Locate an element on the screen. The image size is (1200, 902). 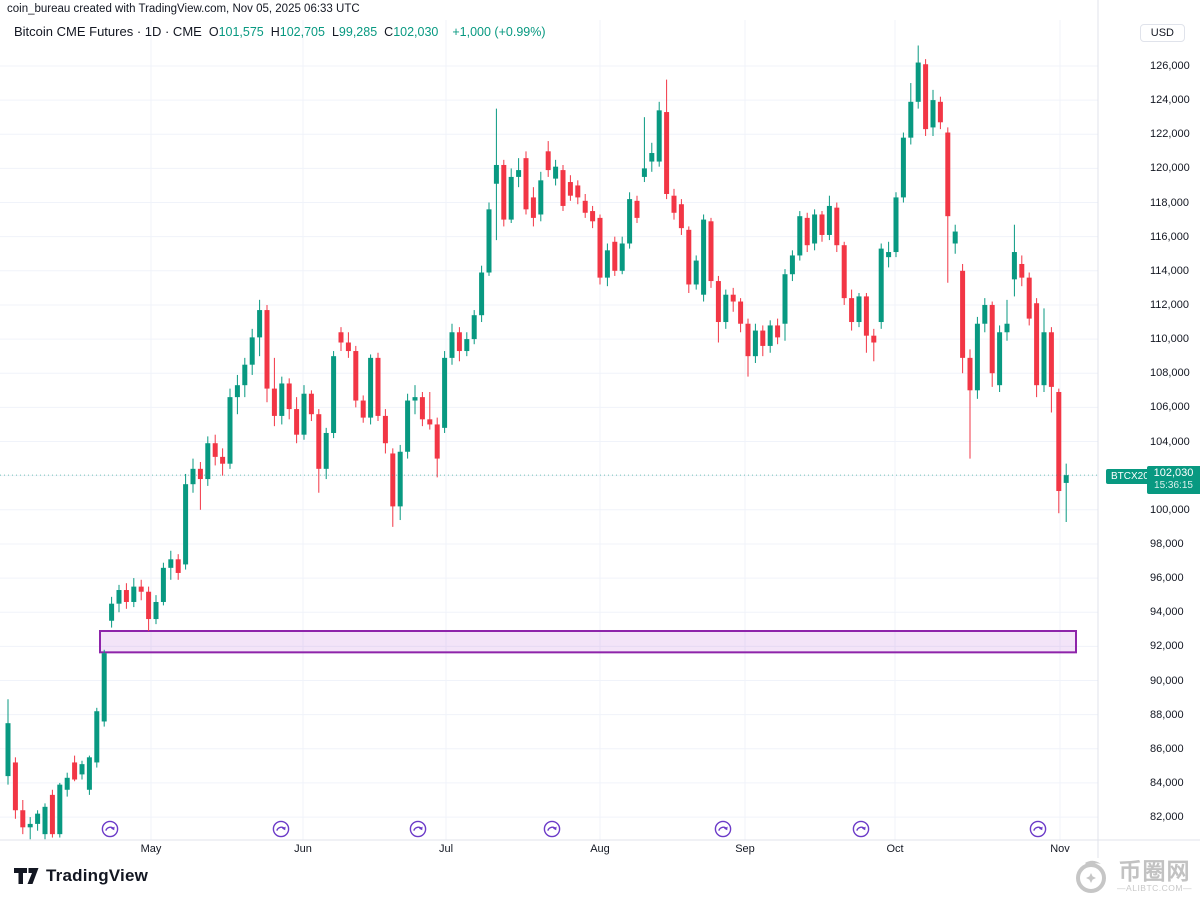
symbol-title: Bitcoin CME Futures · 1D · CME is located at coordinates (108, 31).